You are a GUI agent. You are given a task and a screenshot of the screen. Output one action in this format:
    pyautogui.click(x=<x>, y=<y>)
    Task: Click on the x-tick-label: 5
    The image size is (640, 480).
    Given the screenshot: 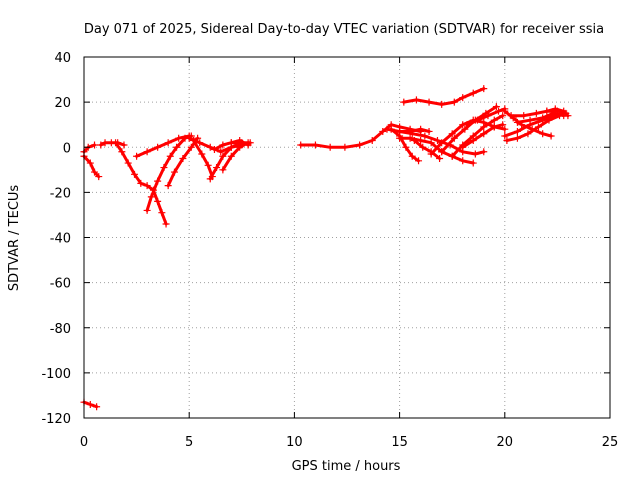 What is the action you would take?
    pyautogui.click(x=189, y=442)
    